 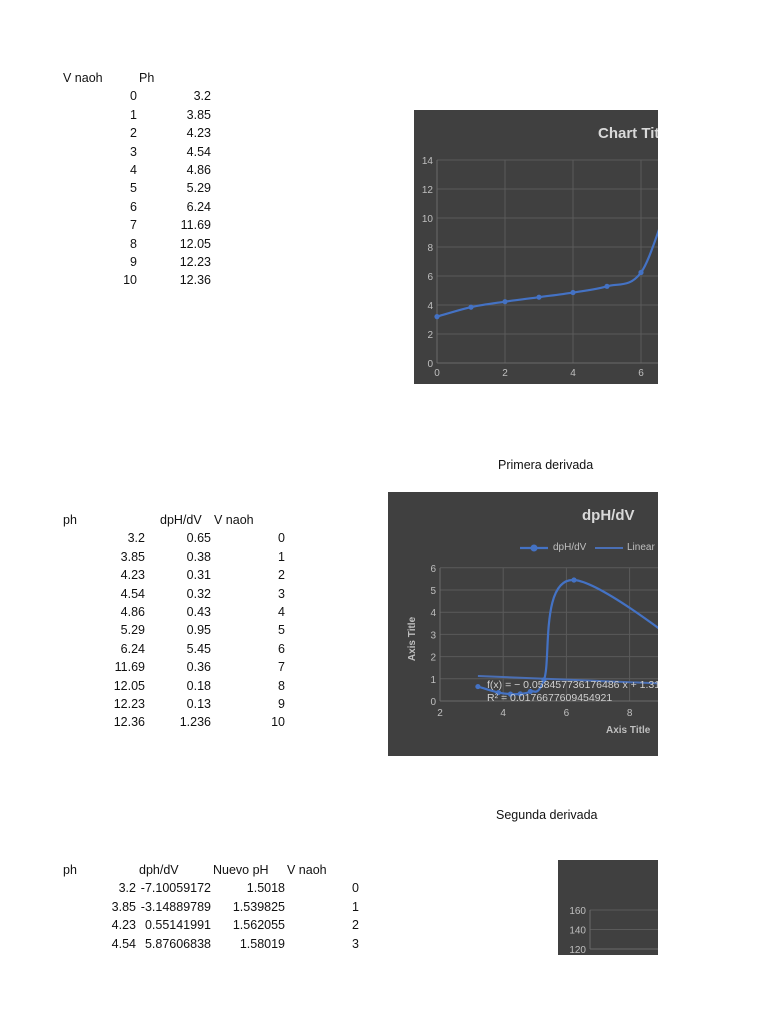 I want to click on table-cell: 1.539825, so click(x=258, y=906).